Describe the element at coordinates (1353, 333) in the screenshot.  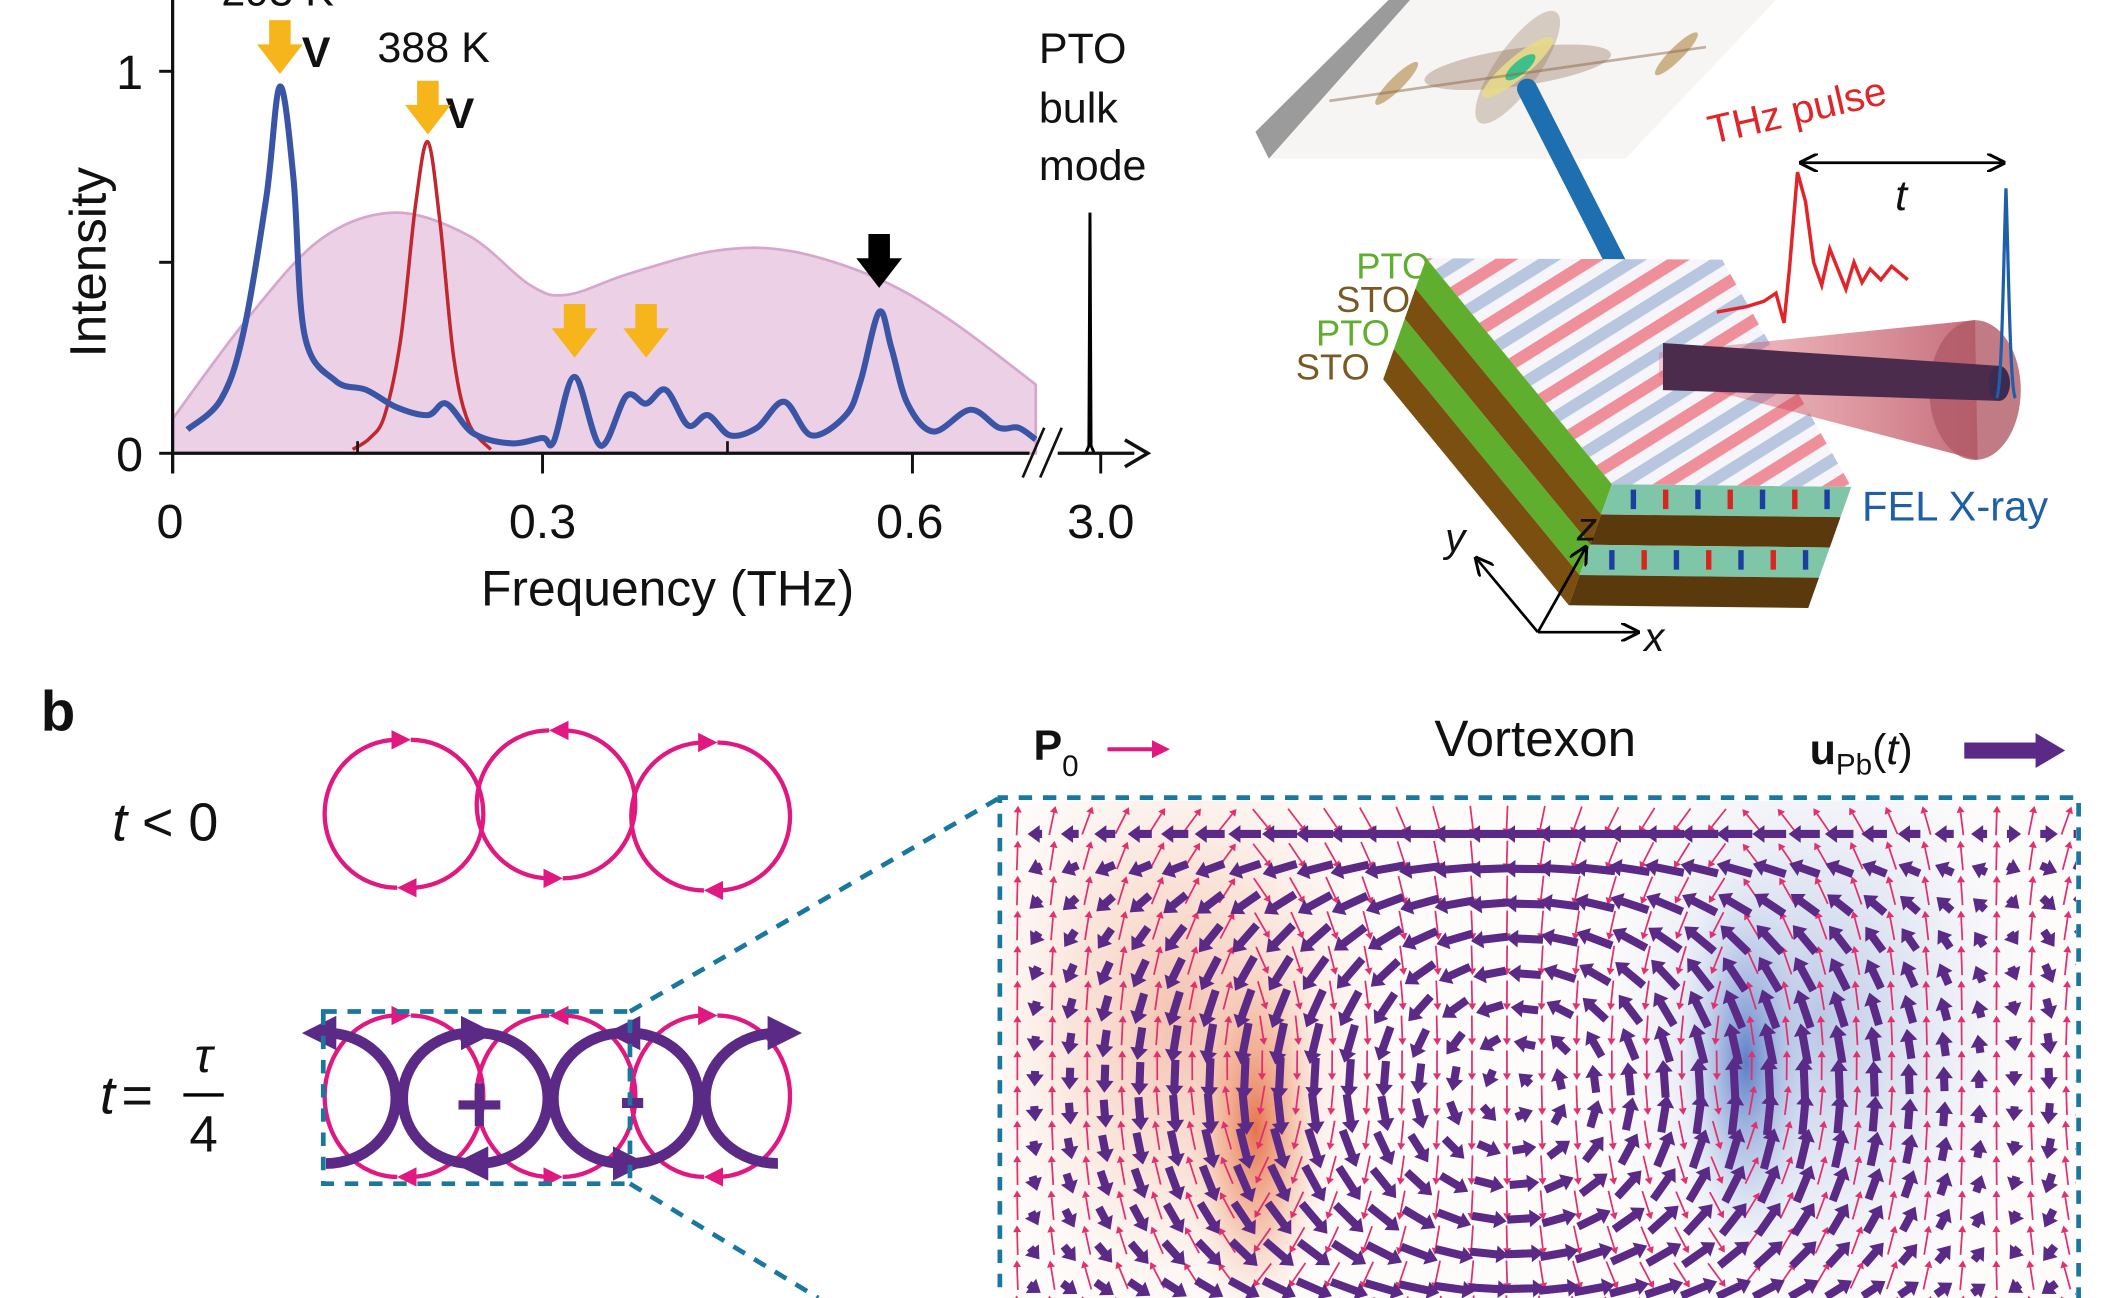
I see `layer-label-3: PTO` at that location.